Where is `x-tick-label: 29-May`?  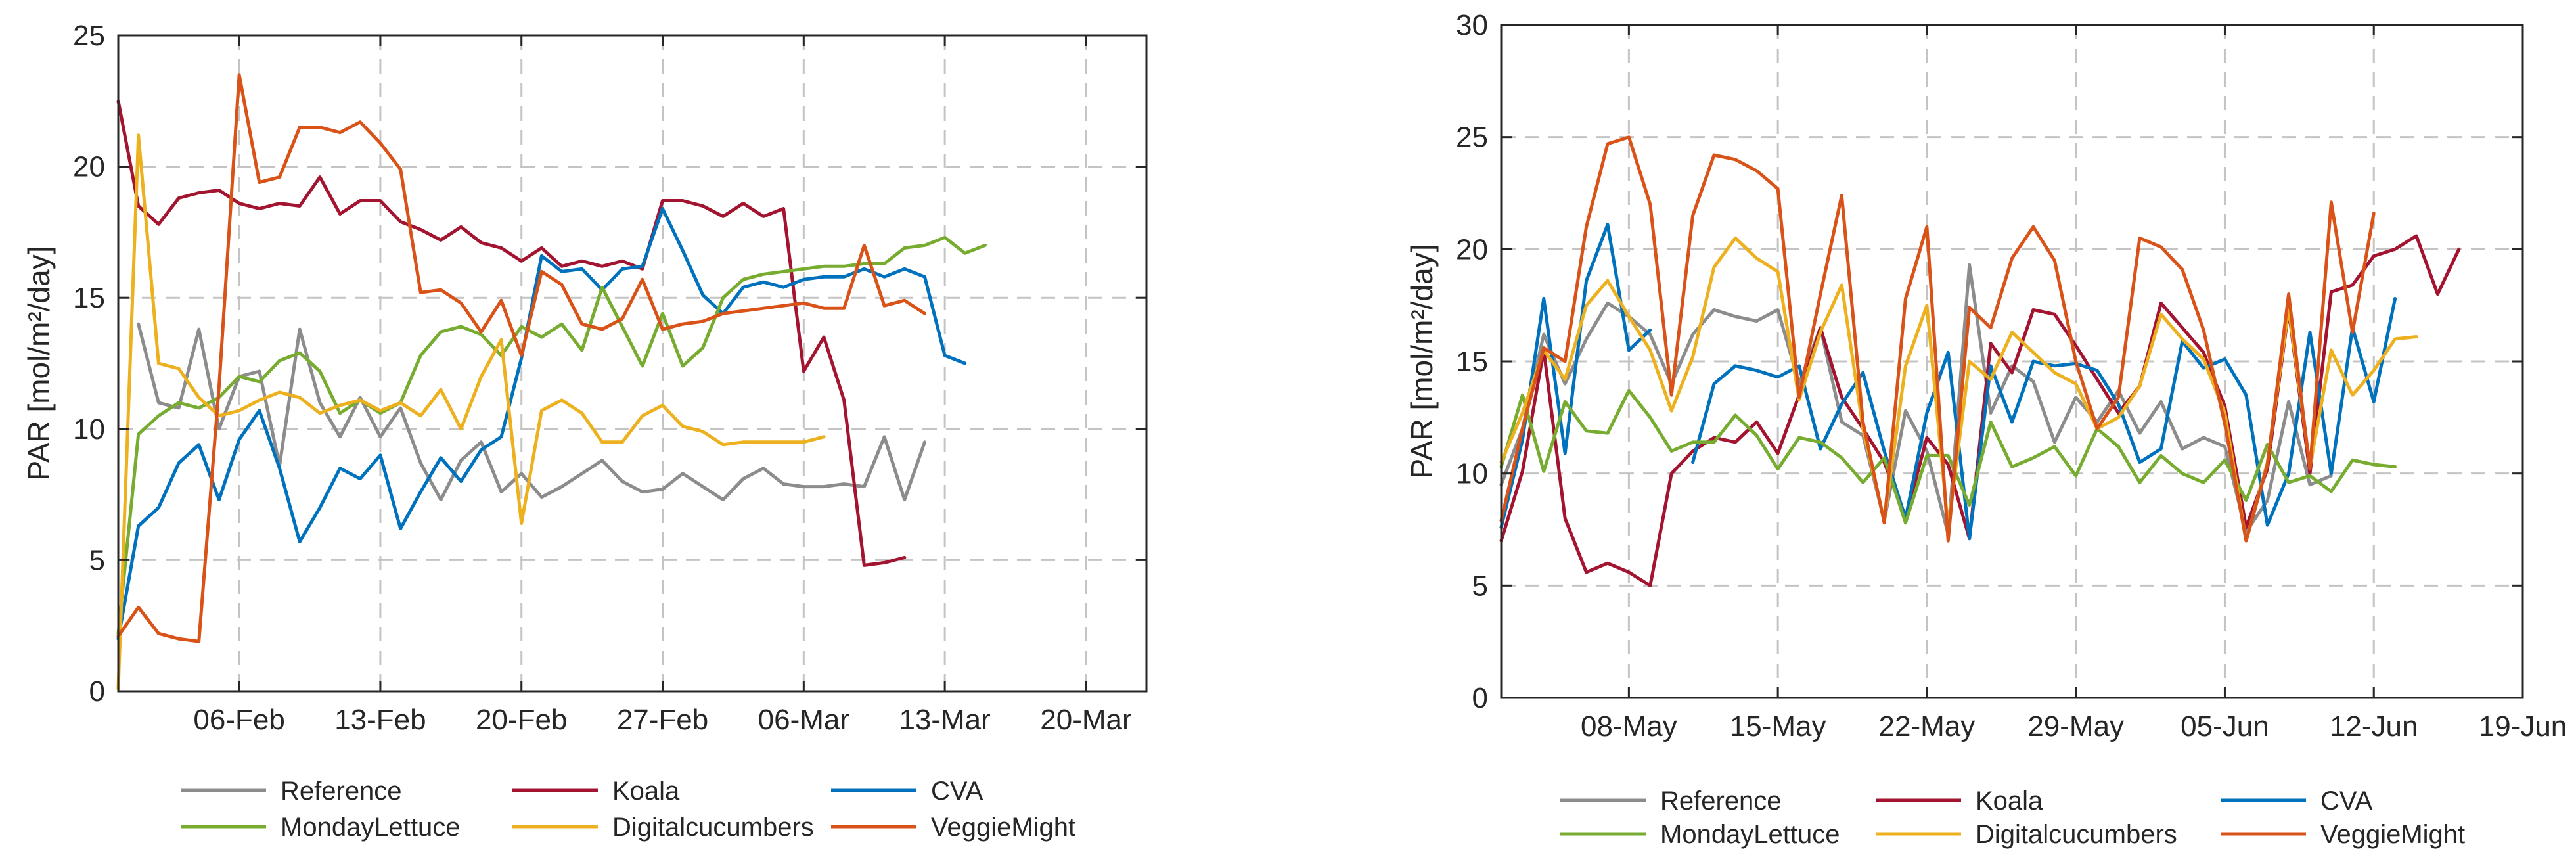
x-tick-label: 29-May is located at coordinates (2075, 726).